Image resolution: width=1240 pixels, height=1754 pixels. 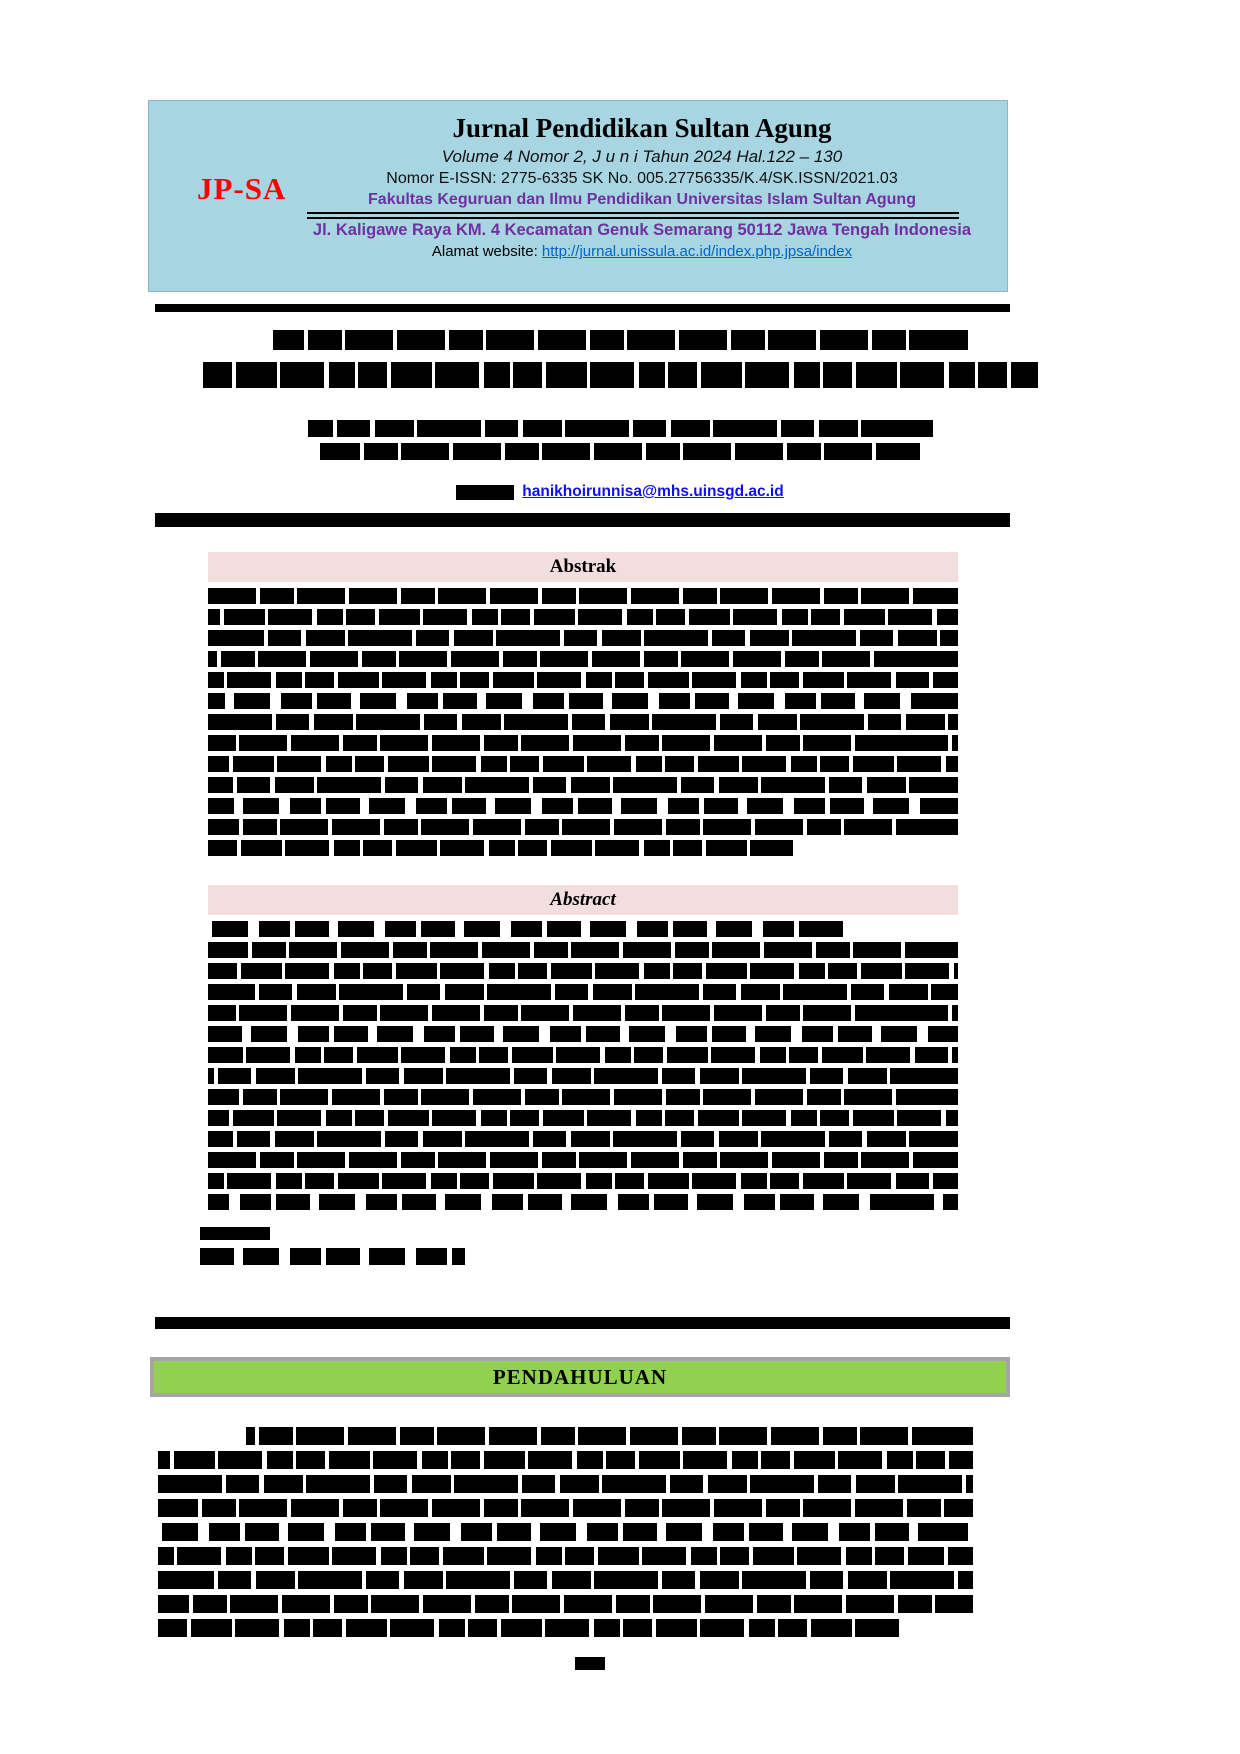 What do you see at coordinates (582, 308) in the screenshot?
I see `top-divider-rule` at bounding box center [582, 308].